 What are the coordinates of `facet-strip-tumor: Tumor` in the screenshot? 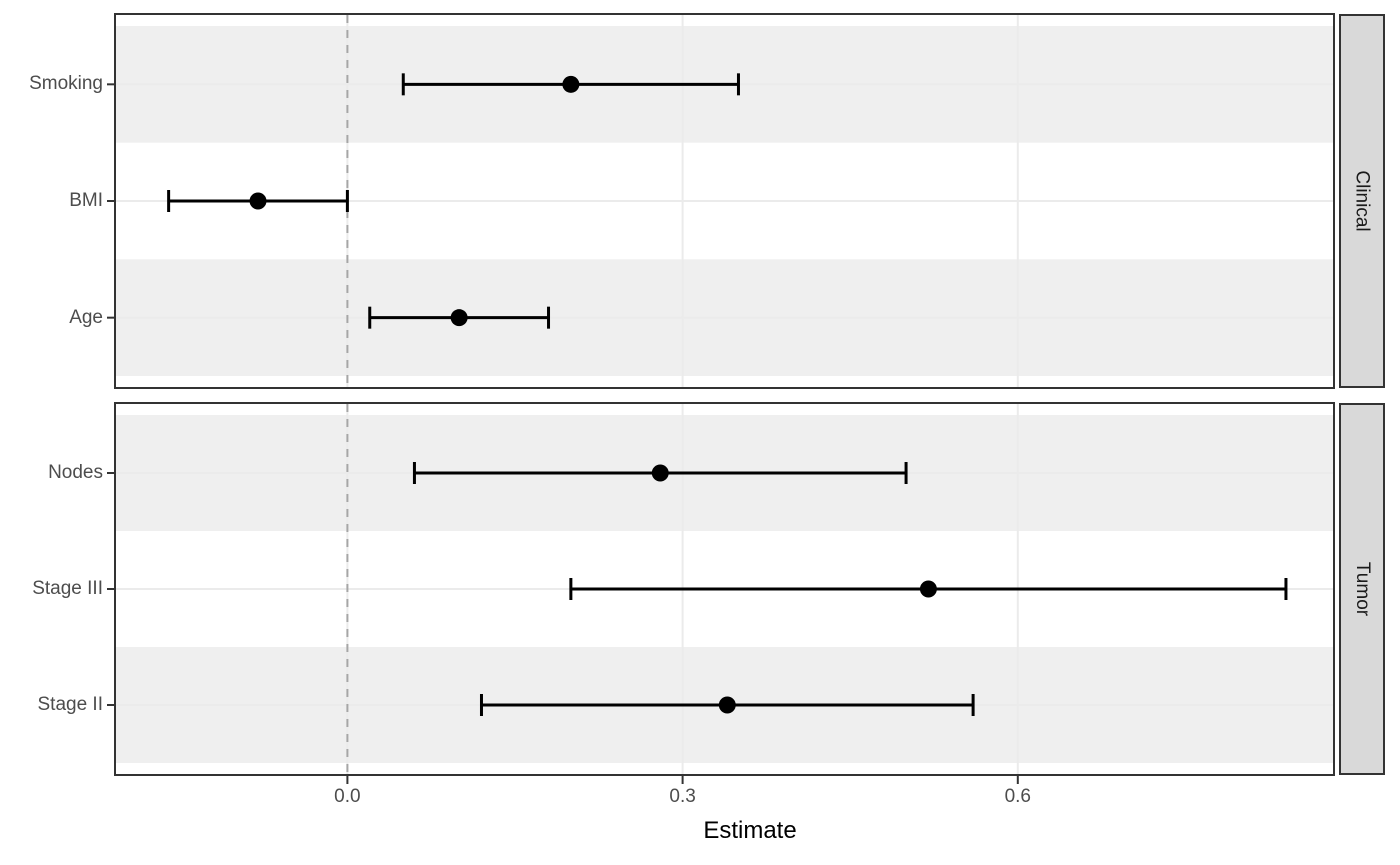 It's located at (1362, 589).